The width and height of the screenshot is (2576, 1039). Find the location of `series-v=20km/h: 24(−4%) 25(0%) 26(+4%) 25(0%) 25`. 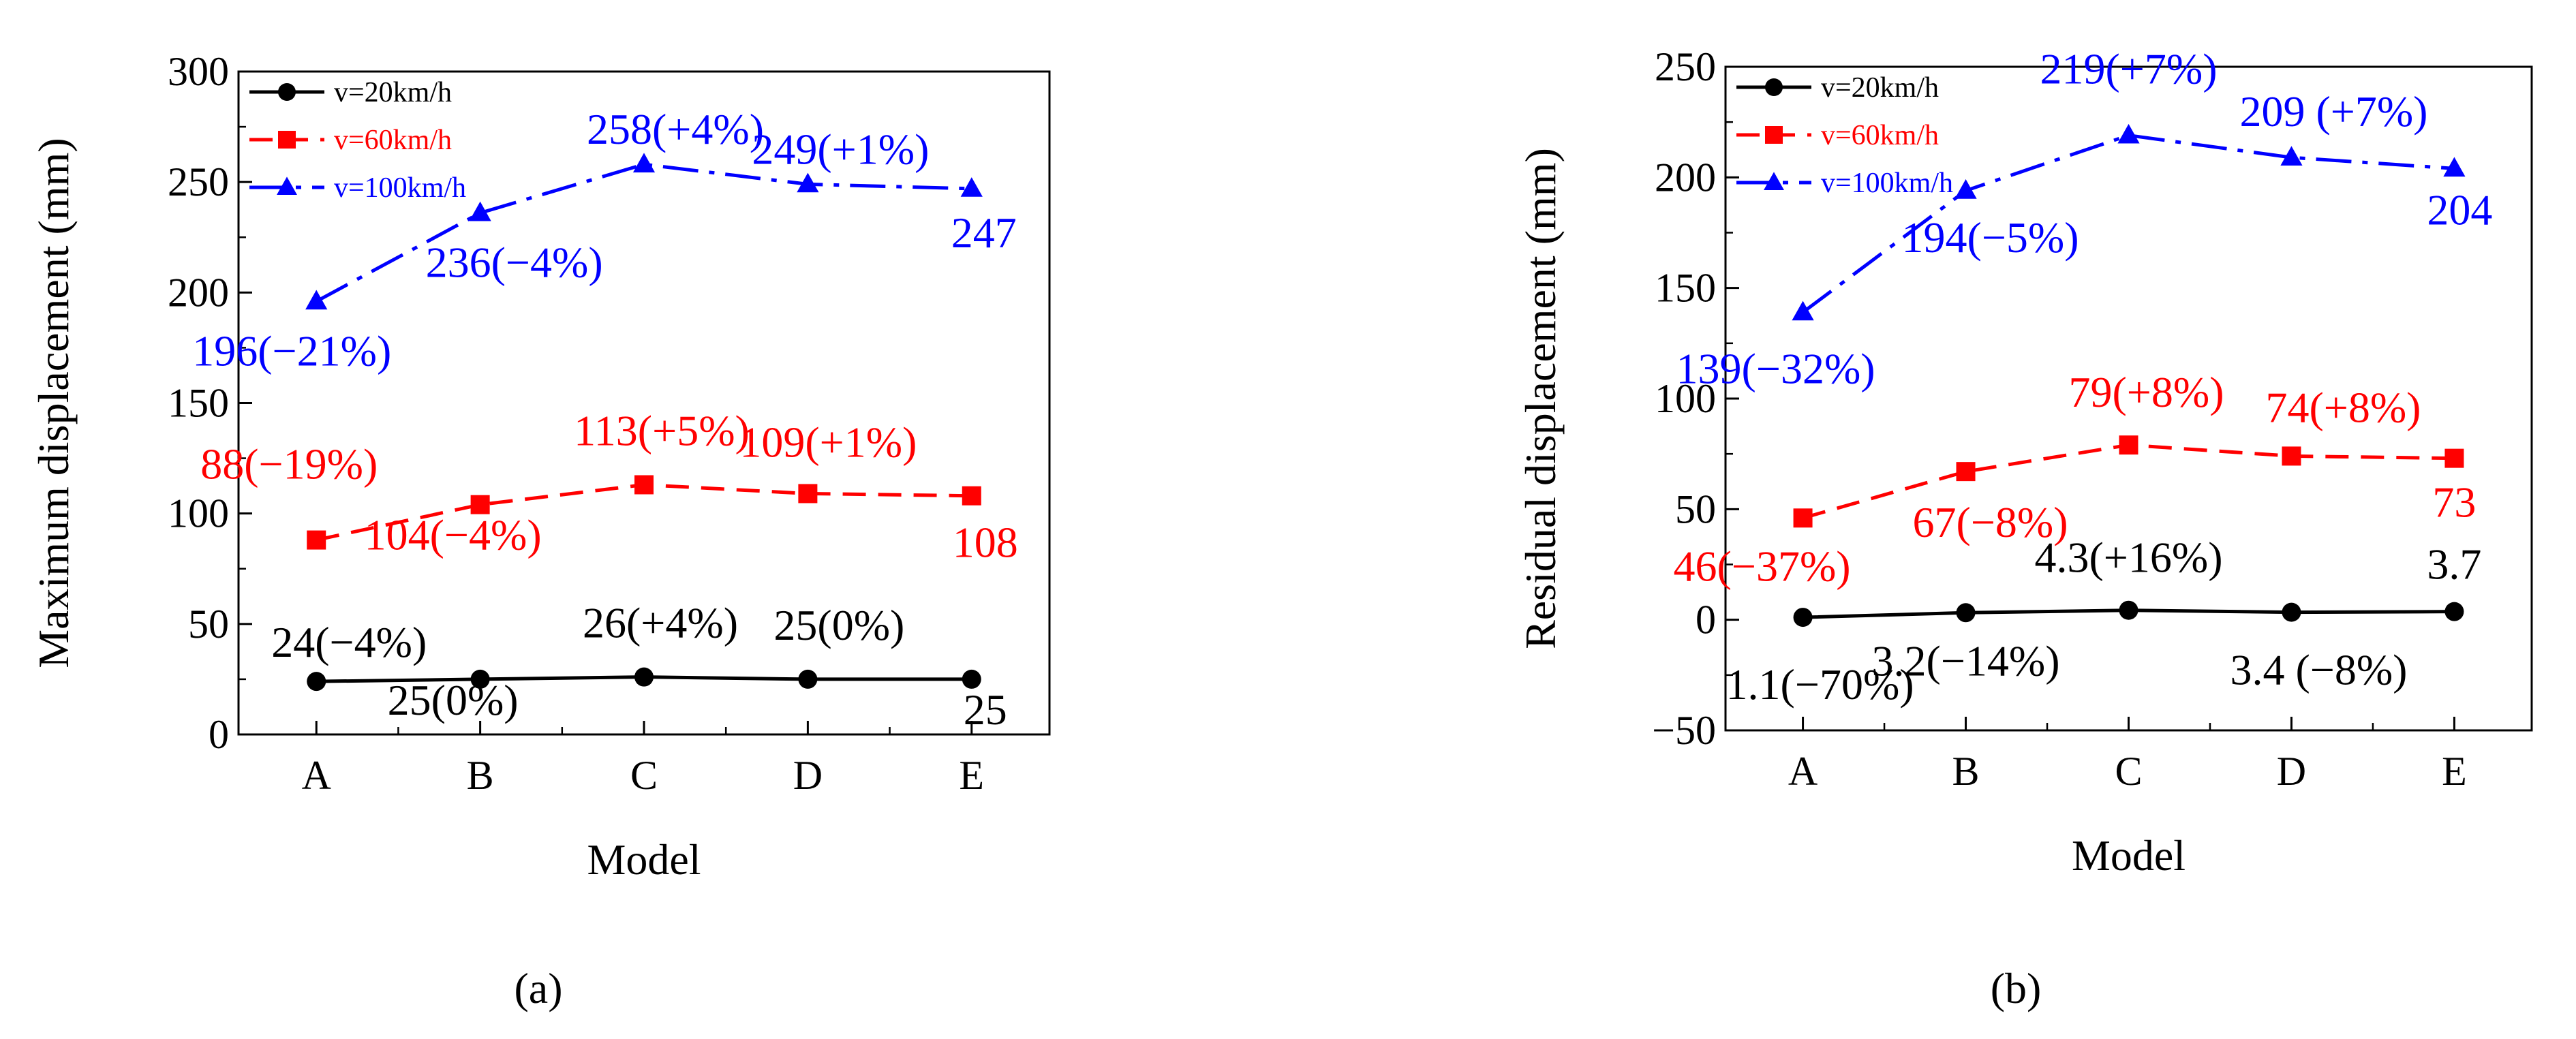

series-v=20km/h: 24(−4%) 25(0%) 26(+4%) 25(0%) 25 is located at coordinates (639, 666).